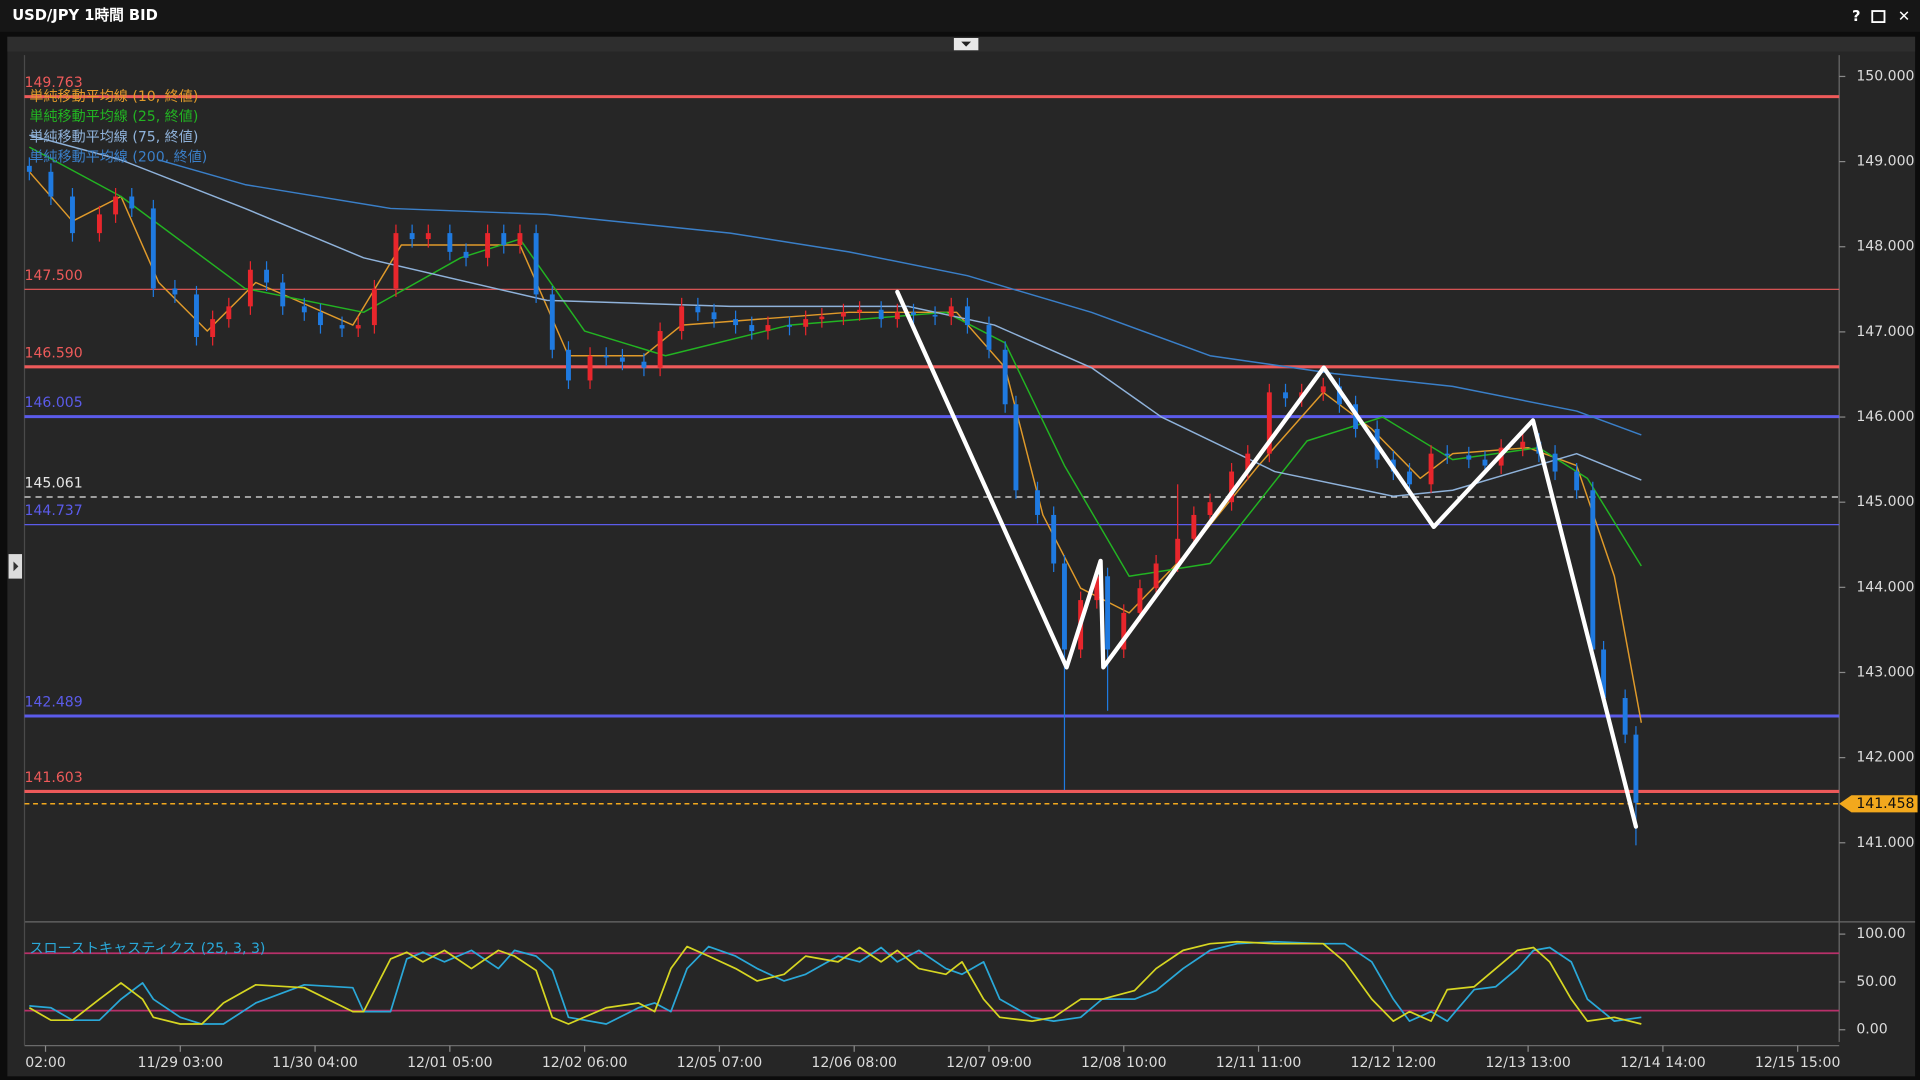 The width and height of the screenshot is (1920, 1080). I want to click on legend-entry: 単純移動平均線 (25, 終値), so click(113, 117).